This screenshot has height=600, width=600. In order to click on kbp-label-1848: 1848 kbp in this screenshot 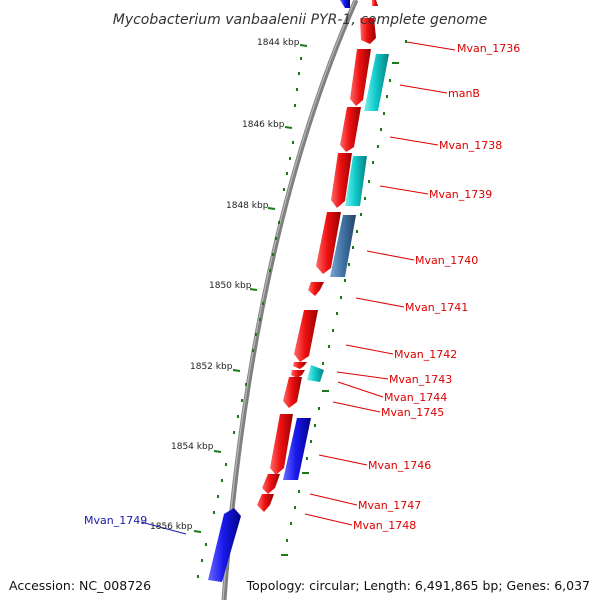, I will do `click(247, 206)`.